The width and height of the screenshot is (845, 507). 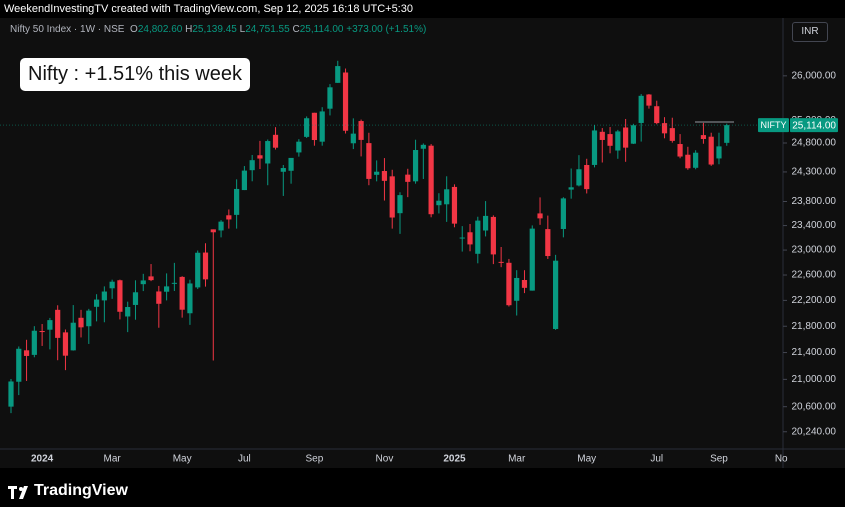 What do you see at coordinates (814, 300) in the screenshot?
I see `y-tick-label: 22,200.00` at bounding box center [814, 300].